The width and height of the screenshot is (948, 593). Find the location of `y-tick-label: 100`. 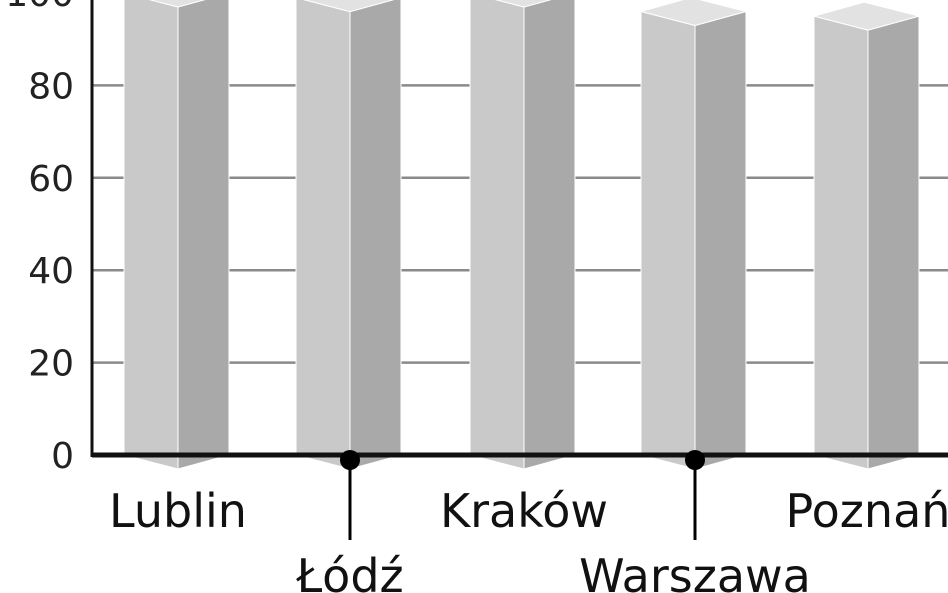

y-tick-label: 100 is located at coordinates (39, 7).